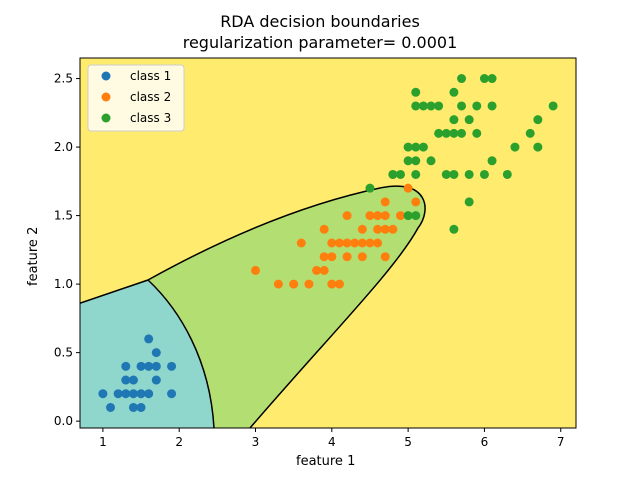 The image size is (640, 480). I want to click on legend-label: class 3, so click(150, 118).